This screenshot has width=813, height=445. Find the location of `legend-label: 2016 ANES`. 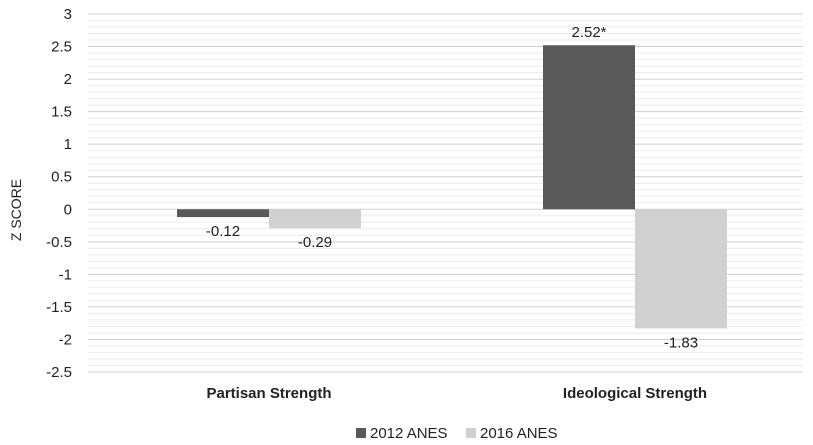

legend-label: 2016 ANES is located at coordinates (519, 433).